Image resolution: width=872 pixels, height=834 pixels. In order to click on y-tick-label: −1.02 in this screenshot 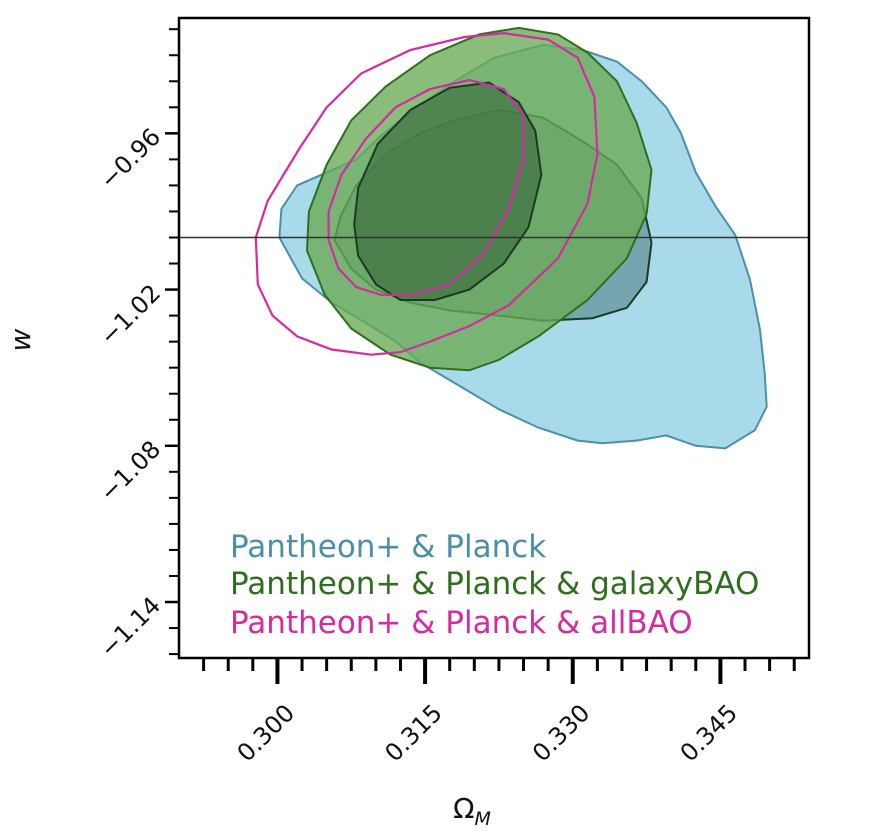, I will do `click(130, 315)`.